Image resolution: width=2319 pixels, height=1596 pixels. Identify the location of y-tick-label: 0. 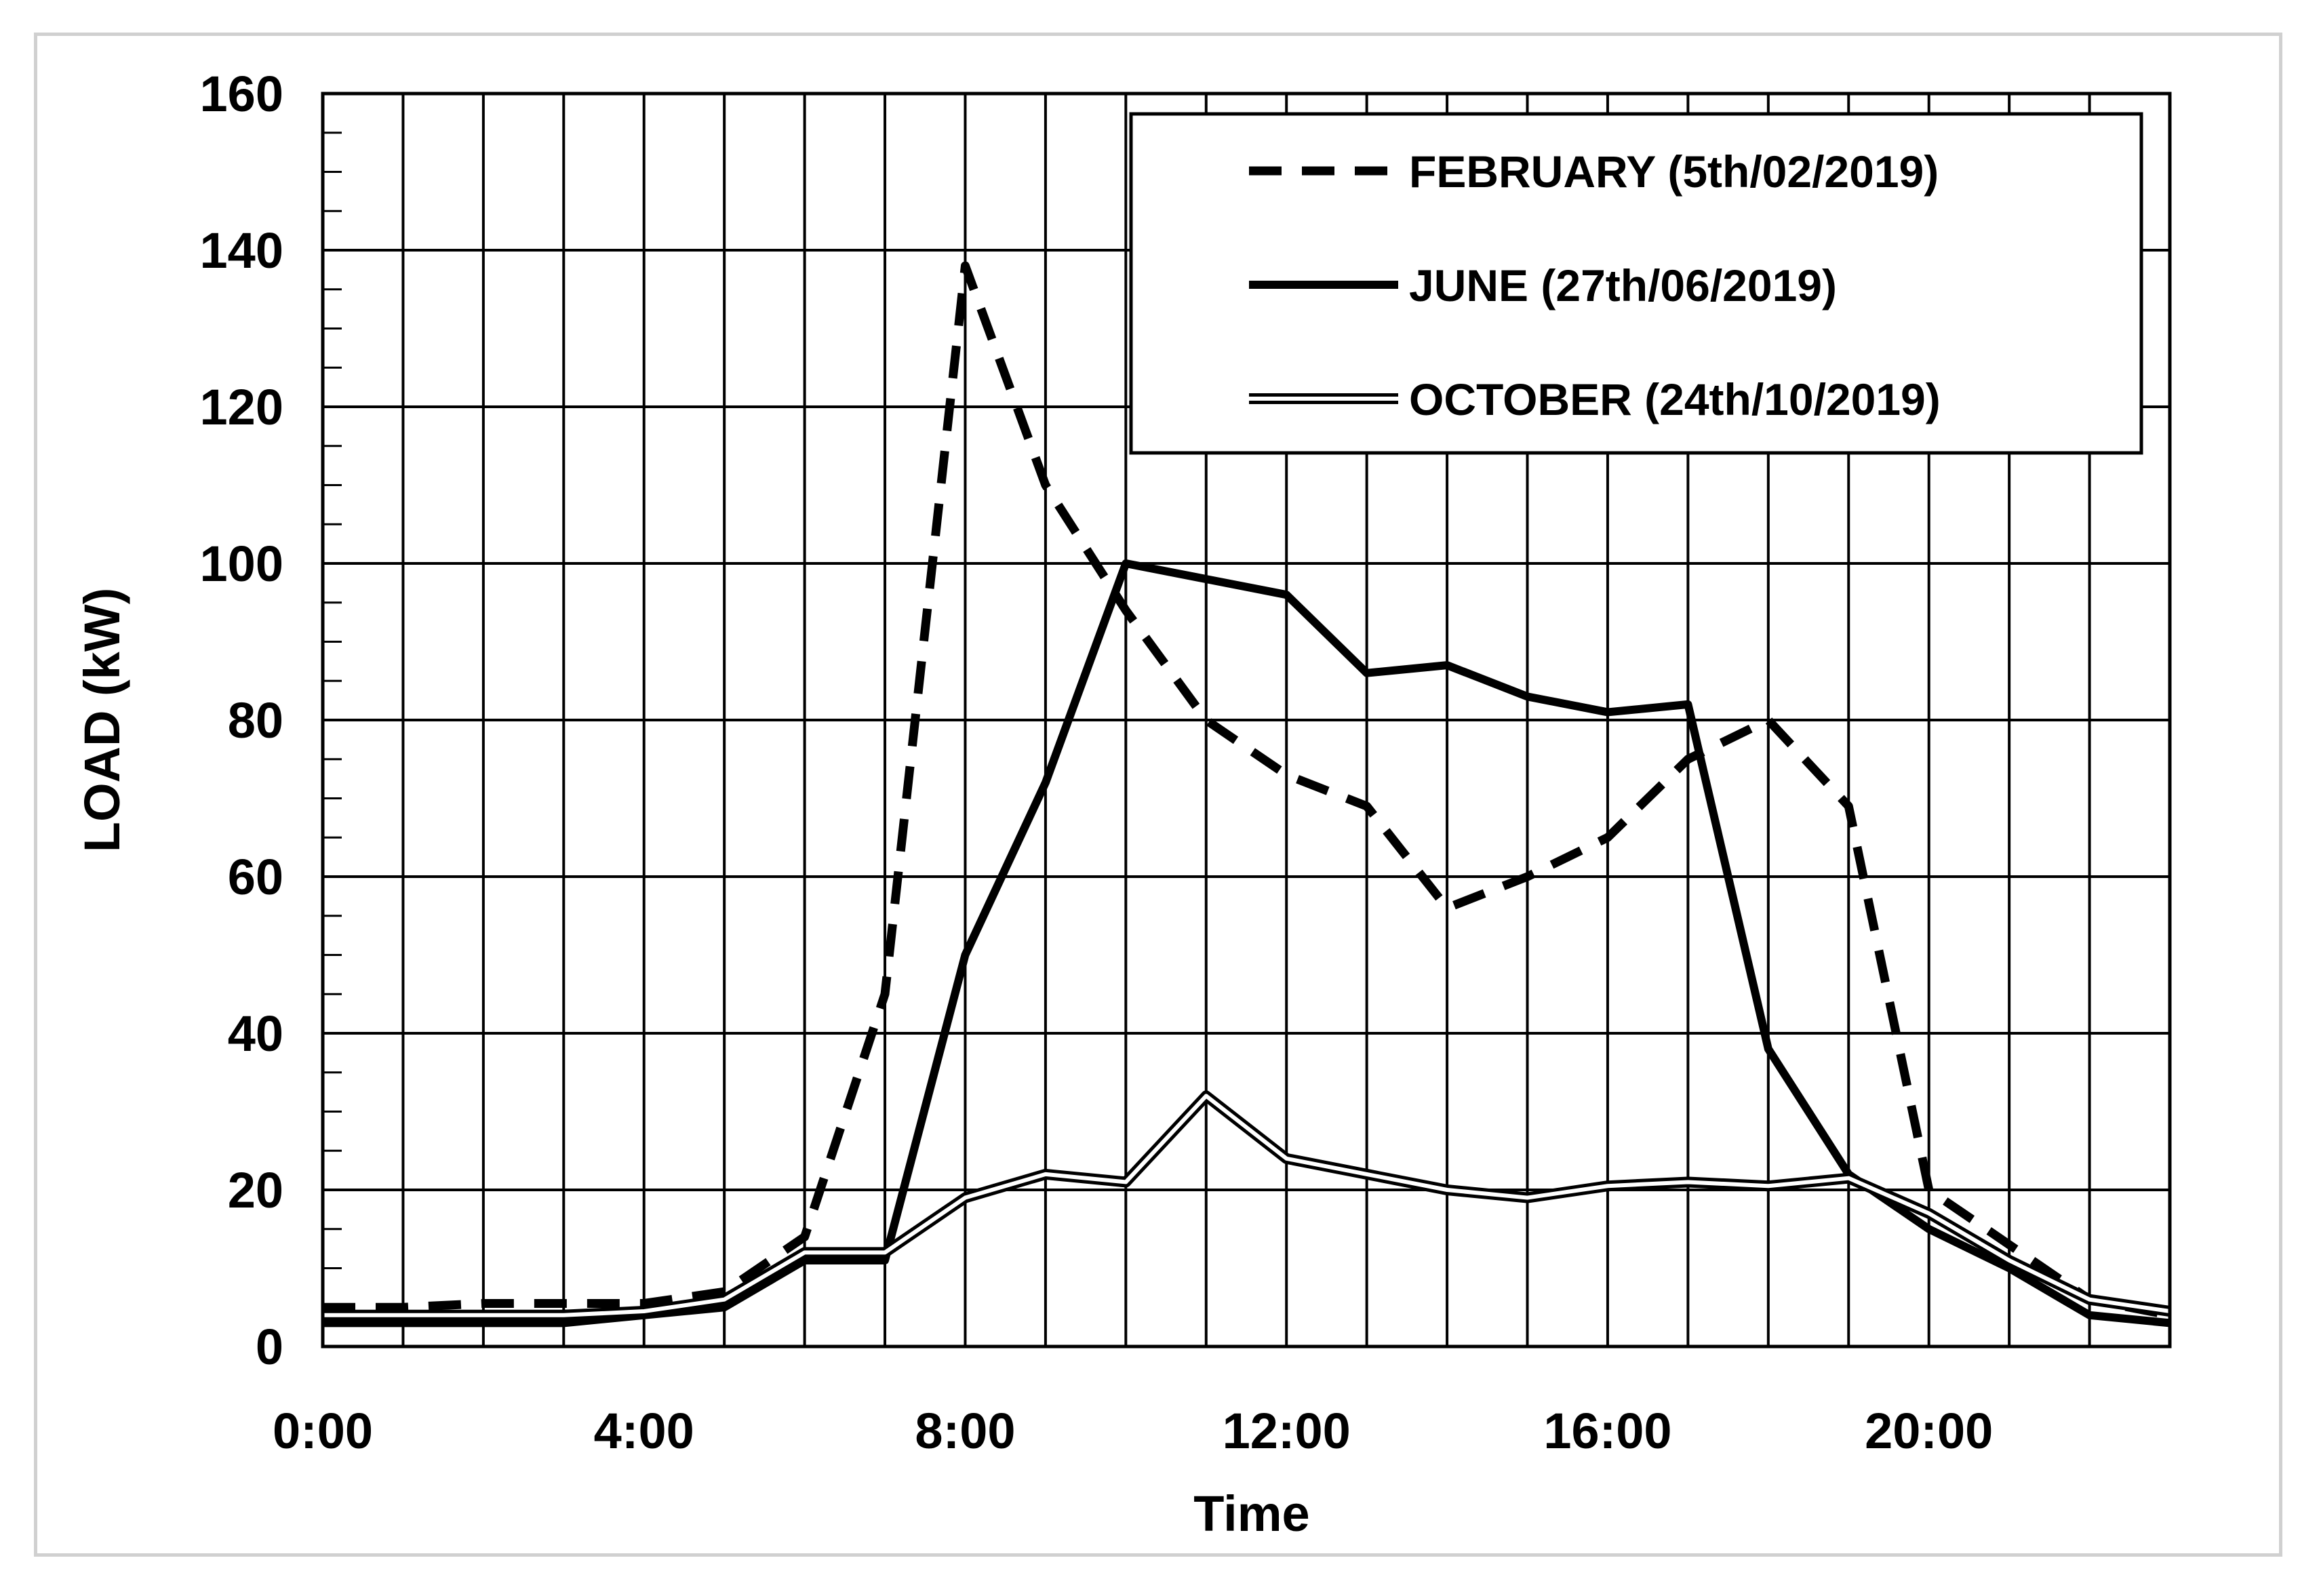
(269, 1347).